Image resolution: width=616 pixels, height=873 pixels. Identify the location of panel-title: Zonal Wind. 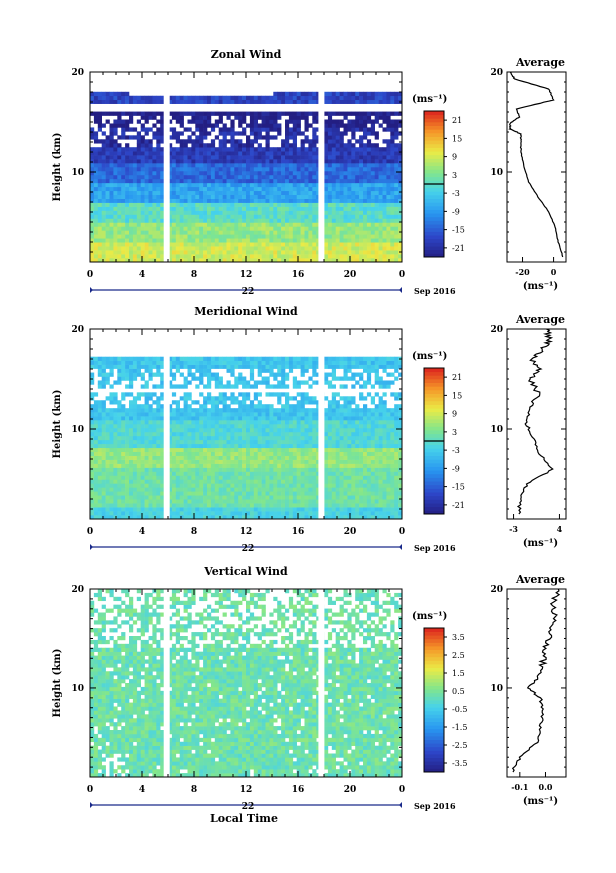
(246, 54).